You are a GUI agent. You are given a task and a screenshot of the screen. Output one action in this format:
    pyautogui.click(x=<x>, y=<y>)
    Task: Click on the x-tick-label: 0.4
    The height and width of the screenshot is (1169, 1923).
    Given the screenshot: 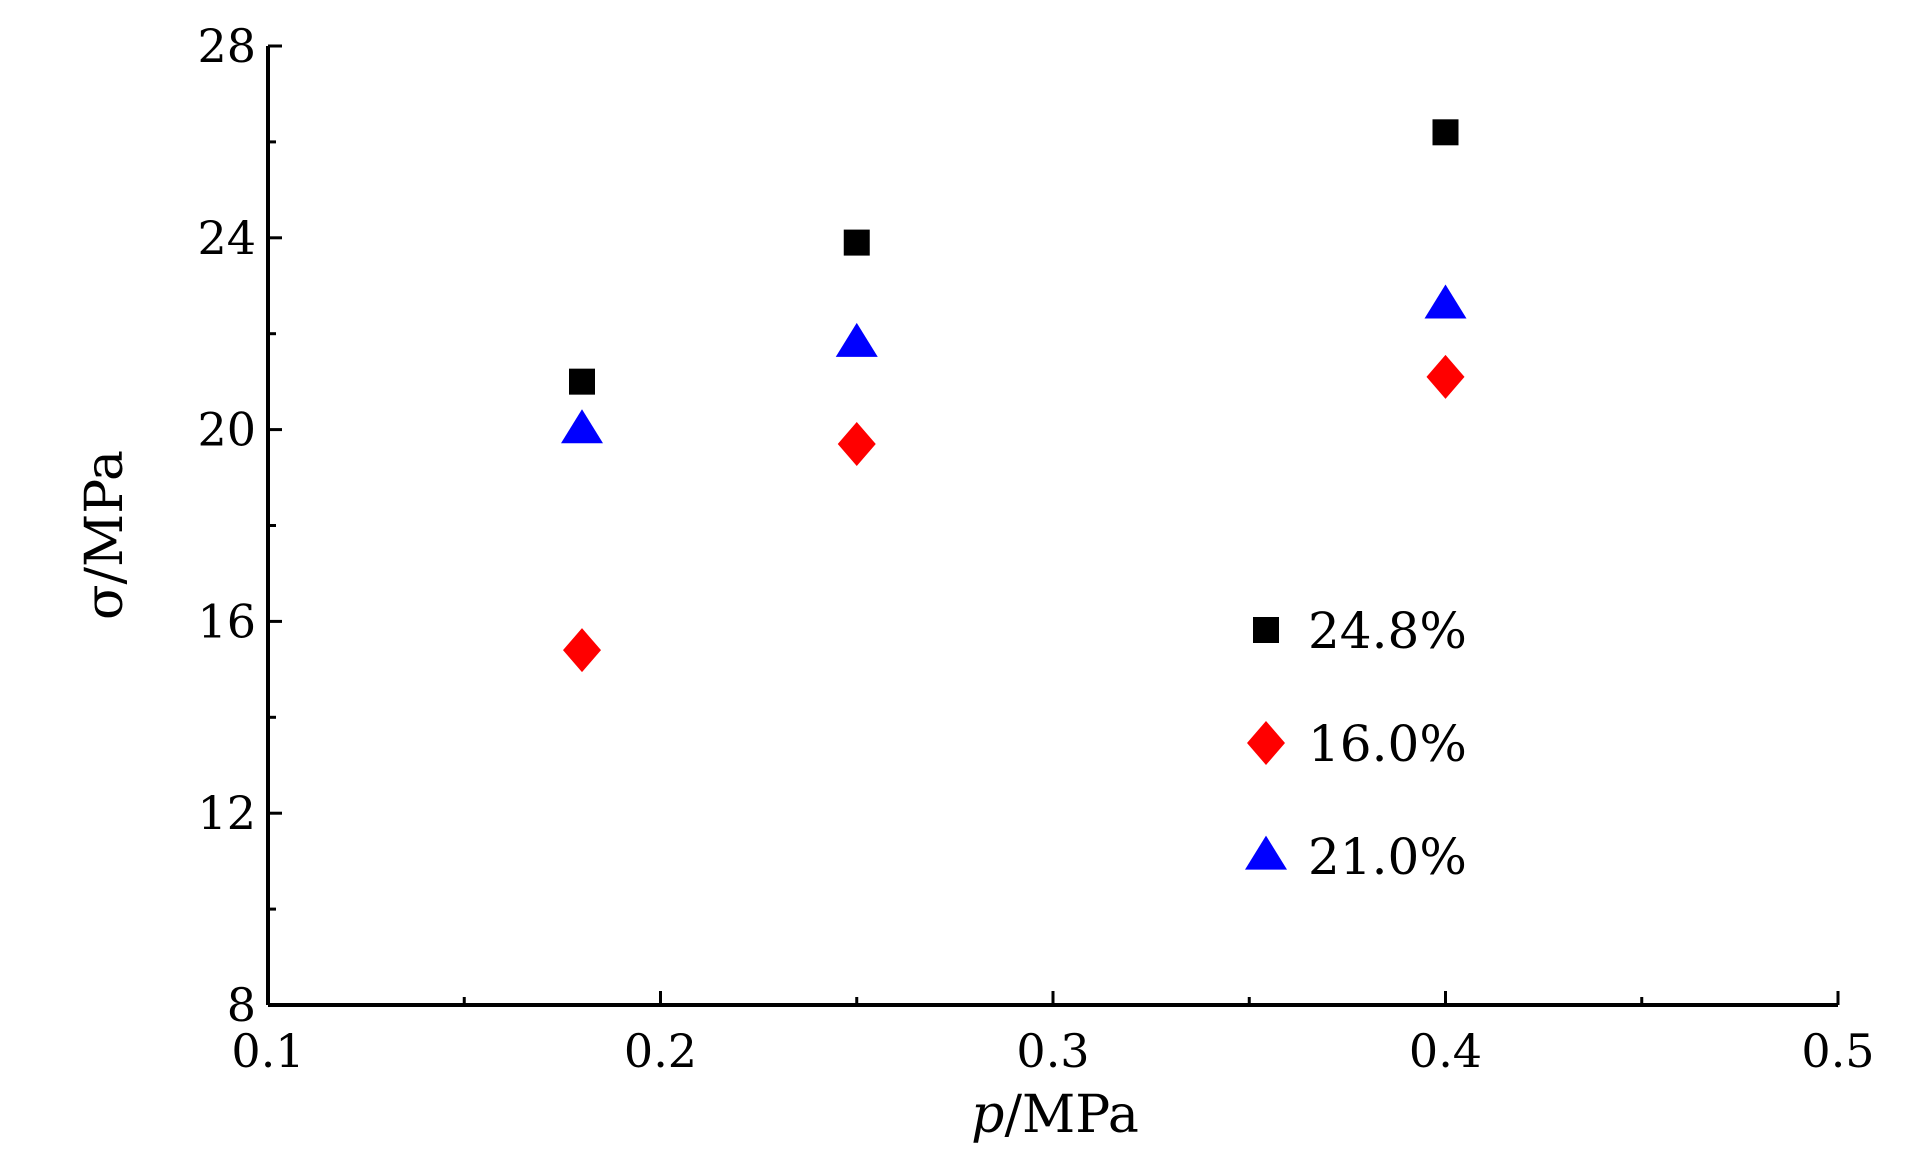 What is the action you would take?
    pyautogui.click(x=1445, y=1051)
    